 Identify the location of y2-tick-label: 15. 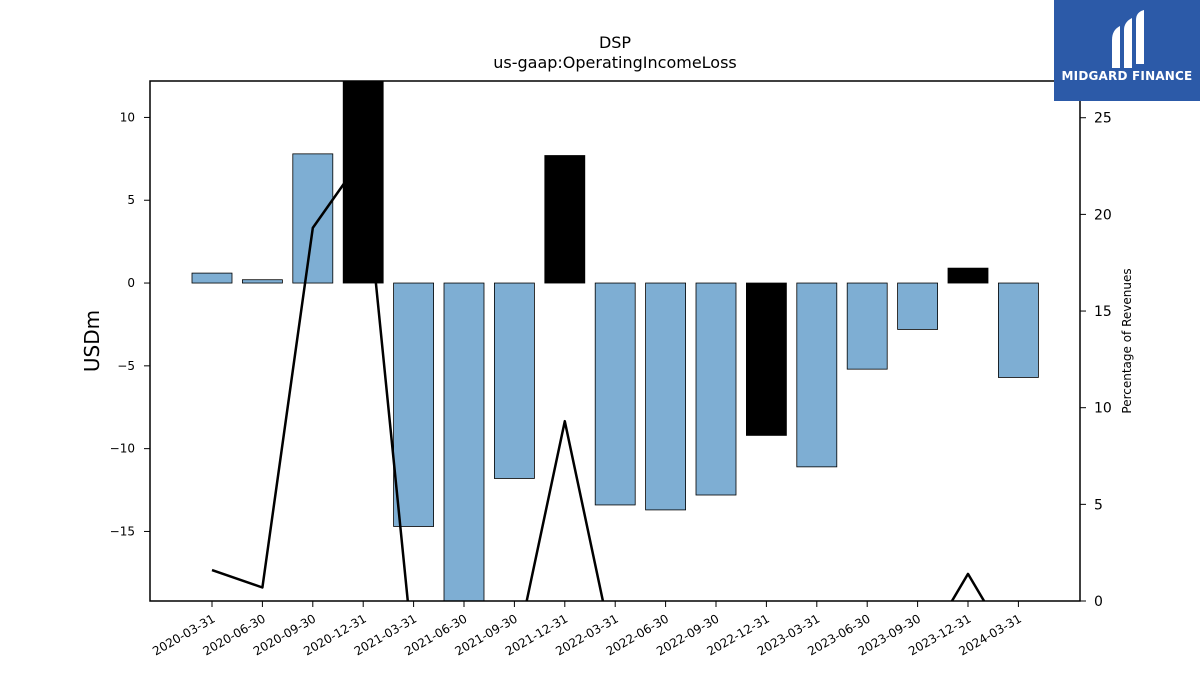
(1103, 312).